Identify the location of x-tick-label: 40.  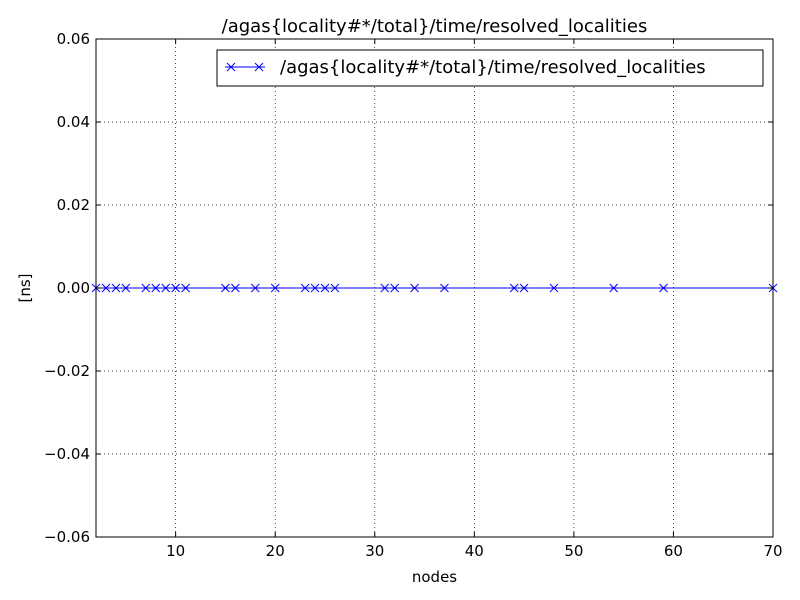
(474, 551).